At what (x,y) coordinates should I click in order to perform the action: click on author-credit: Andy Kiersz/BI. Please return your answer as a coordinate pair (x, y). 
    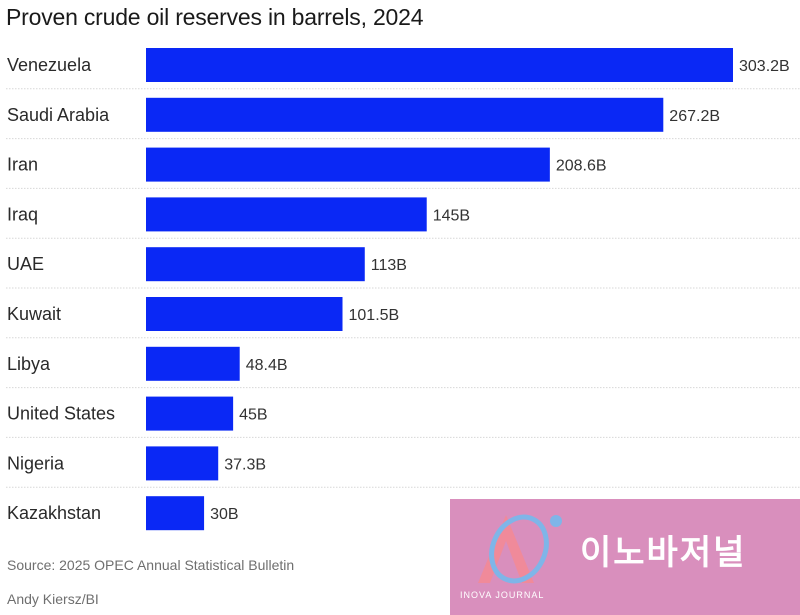
    Looking at the image, I should click on (53, 599).